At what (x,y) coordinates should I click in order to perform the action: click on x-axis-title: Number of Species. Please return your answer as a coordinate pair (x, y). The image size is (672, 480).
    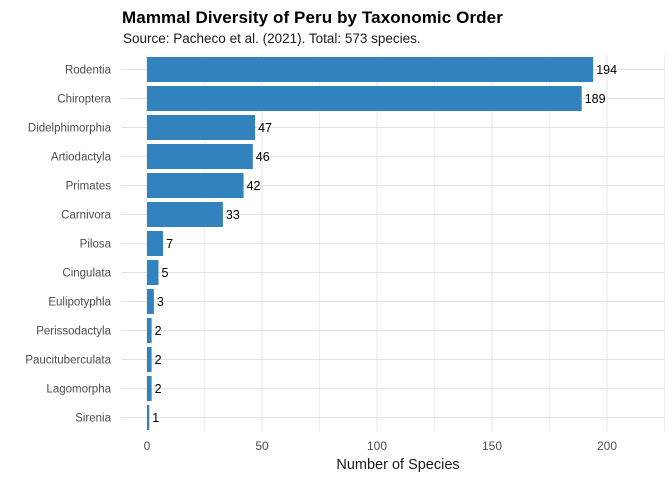
    Looking at the image, I should click on (397, 465).